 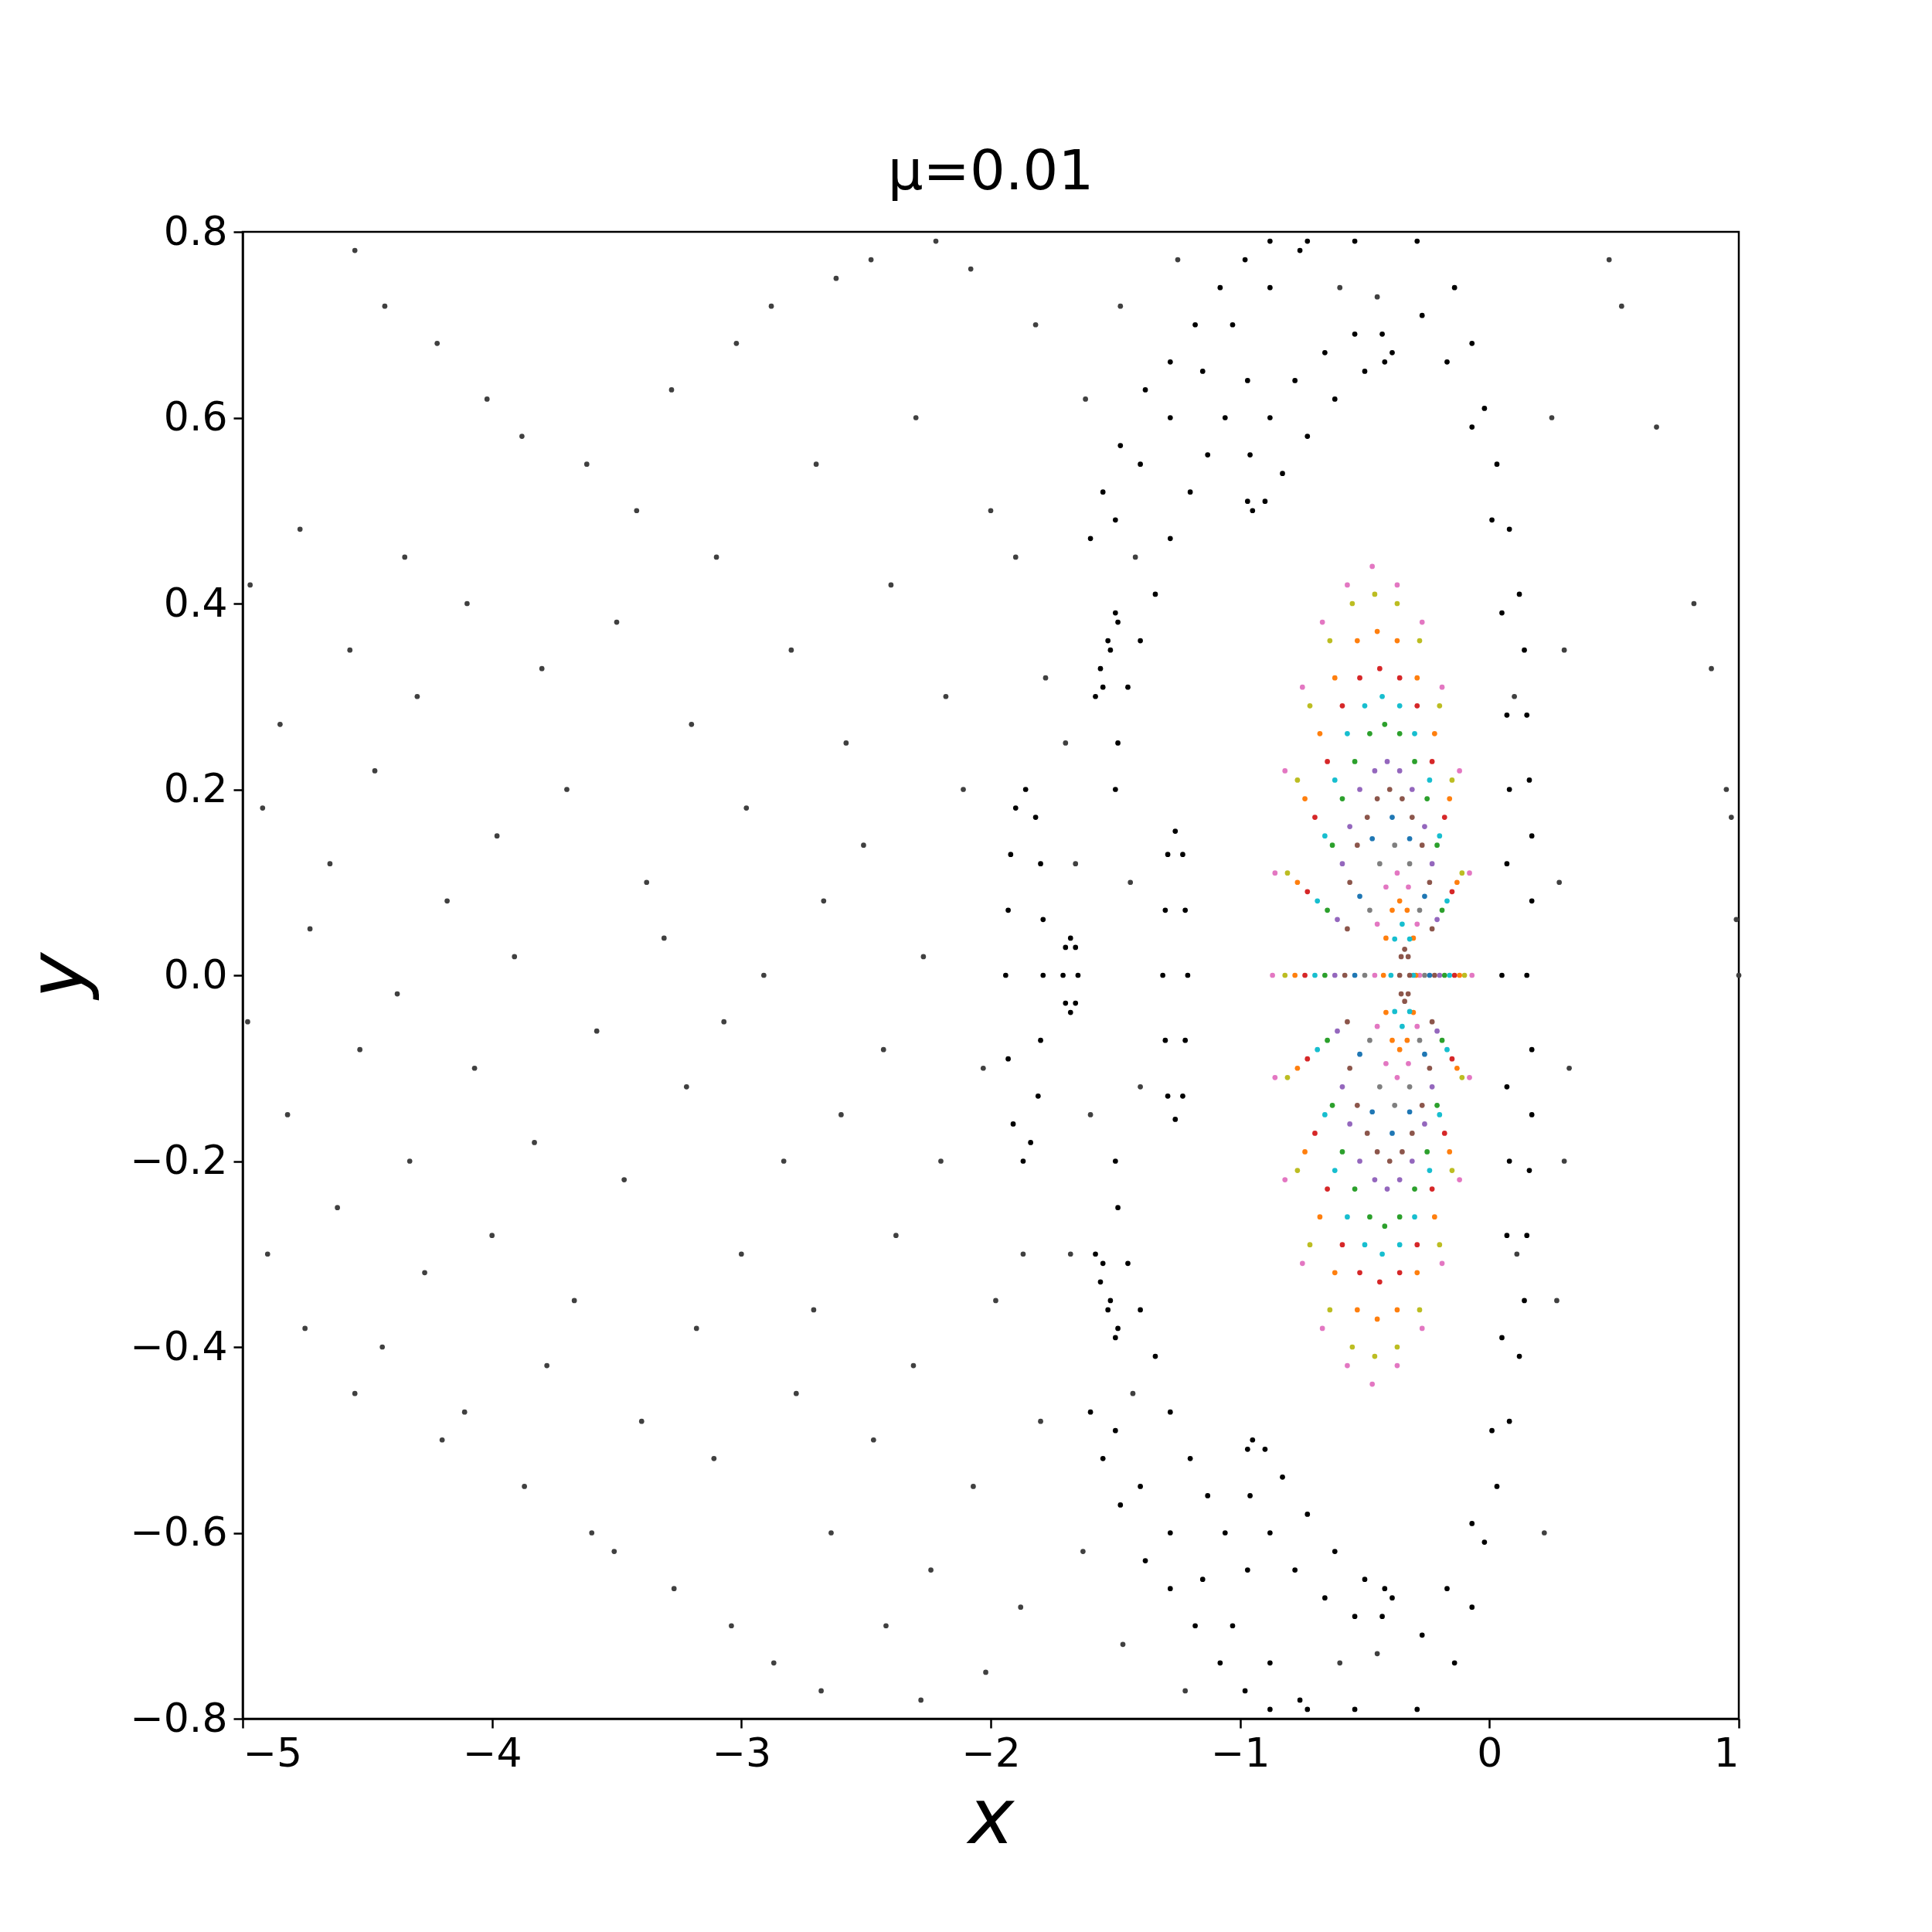 What do you see at coordinates (1727, 1753) in the screenshot?
I see `x-tick-label: 1` at bounding box center [1727, 1753].